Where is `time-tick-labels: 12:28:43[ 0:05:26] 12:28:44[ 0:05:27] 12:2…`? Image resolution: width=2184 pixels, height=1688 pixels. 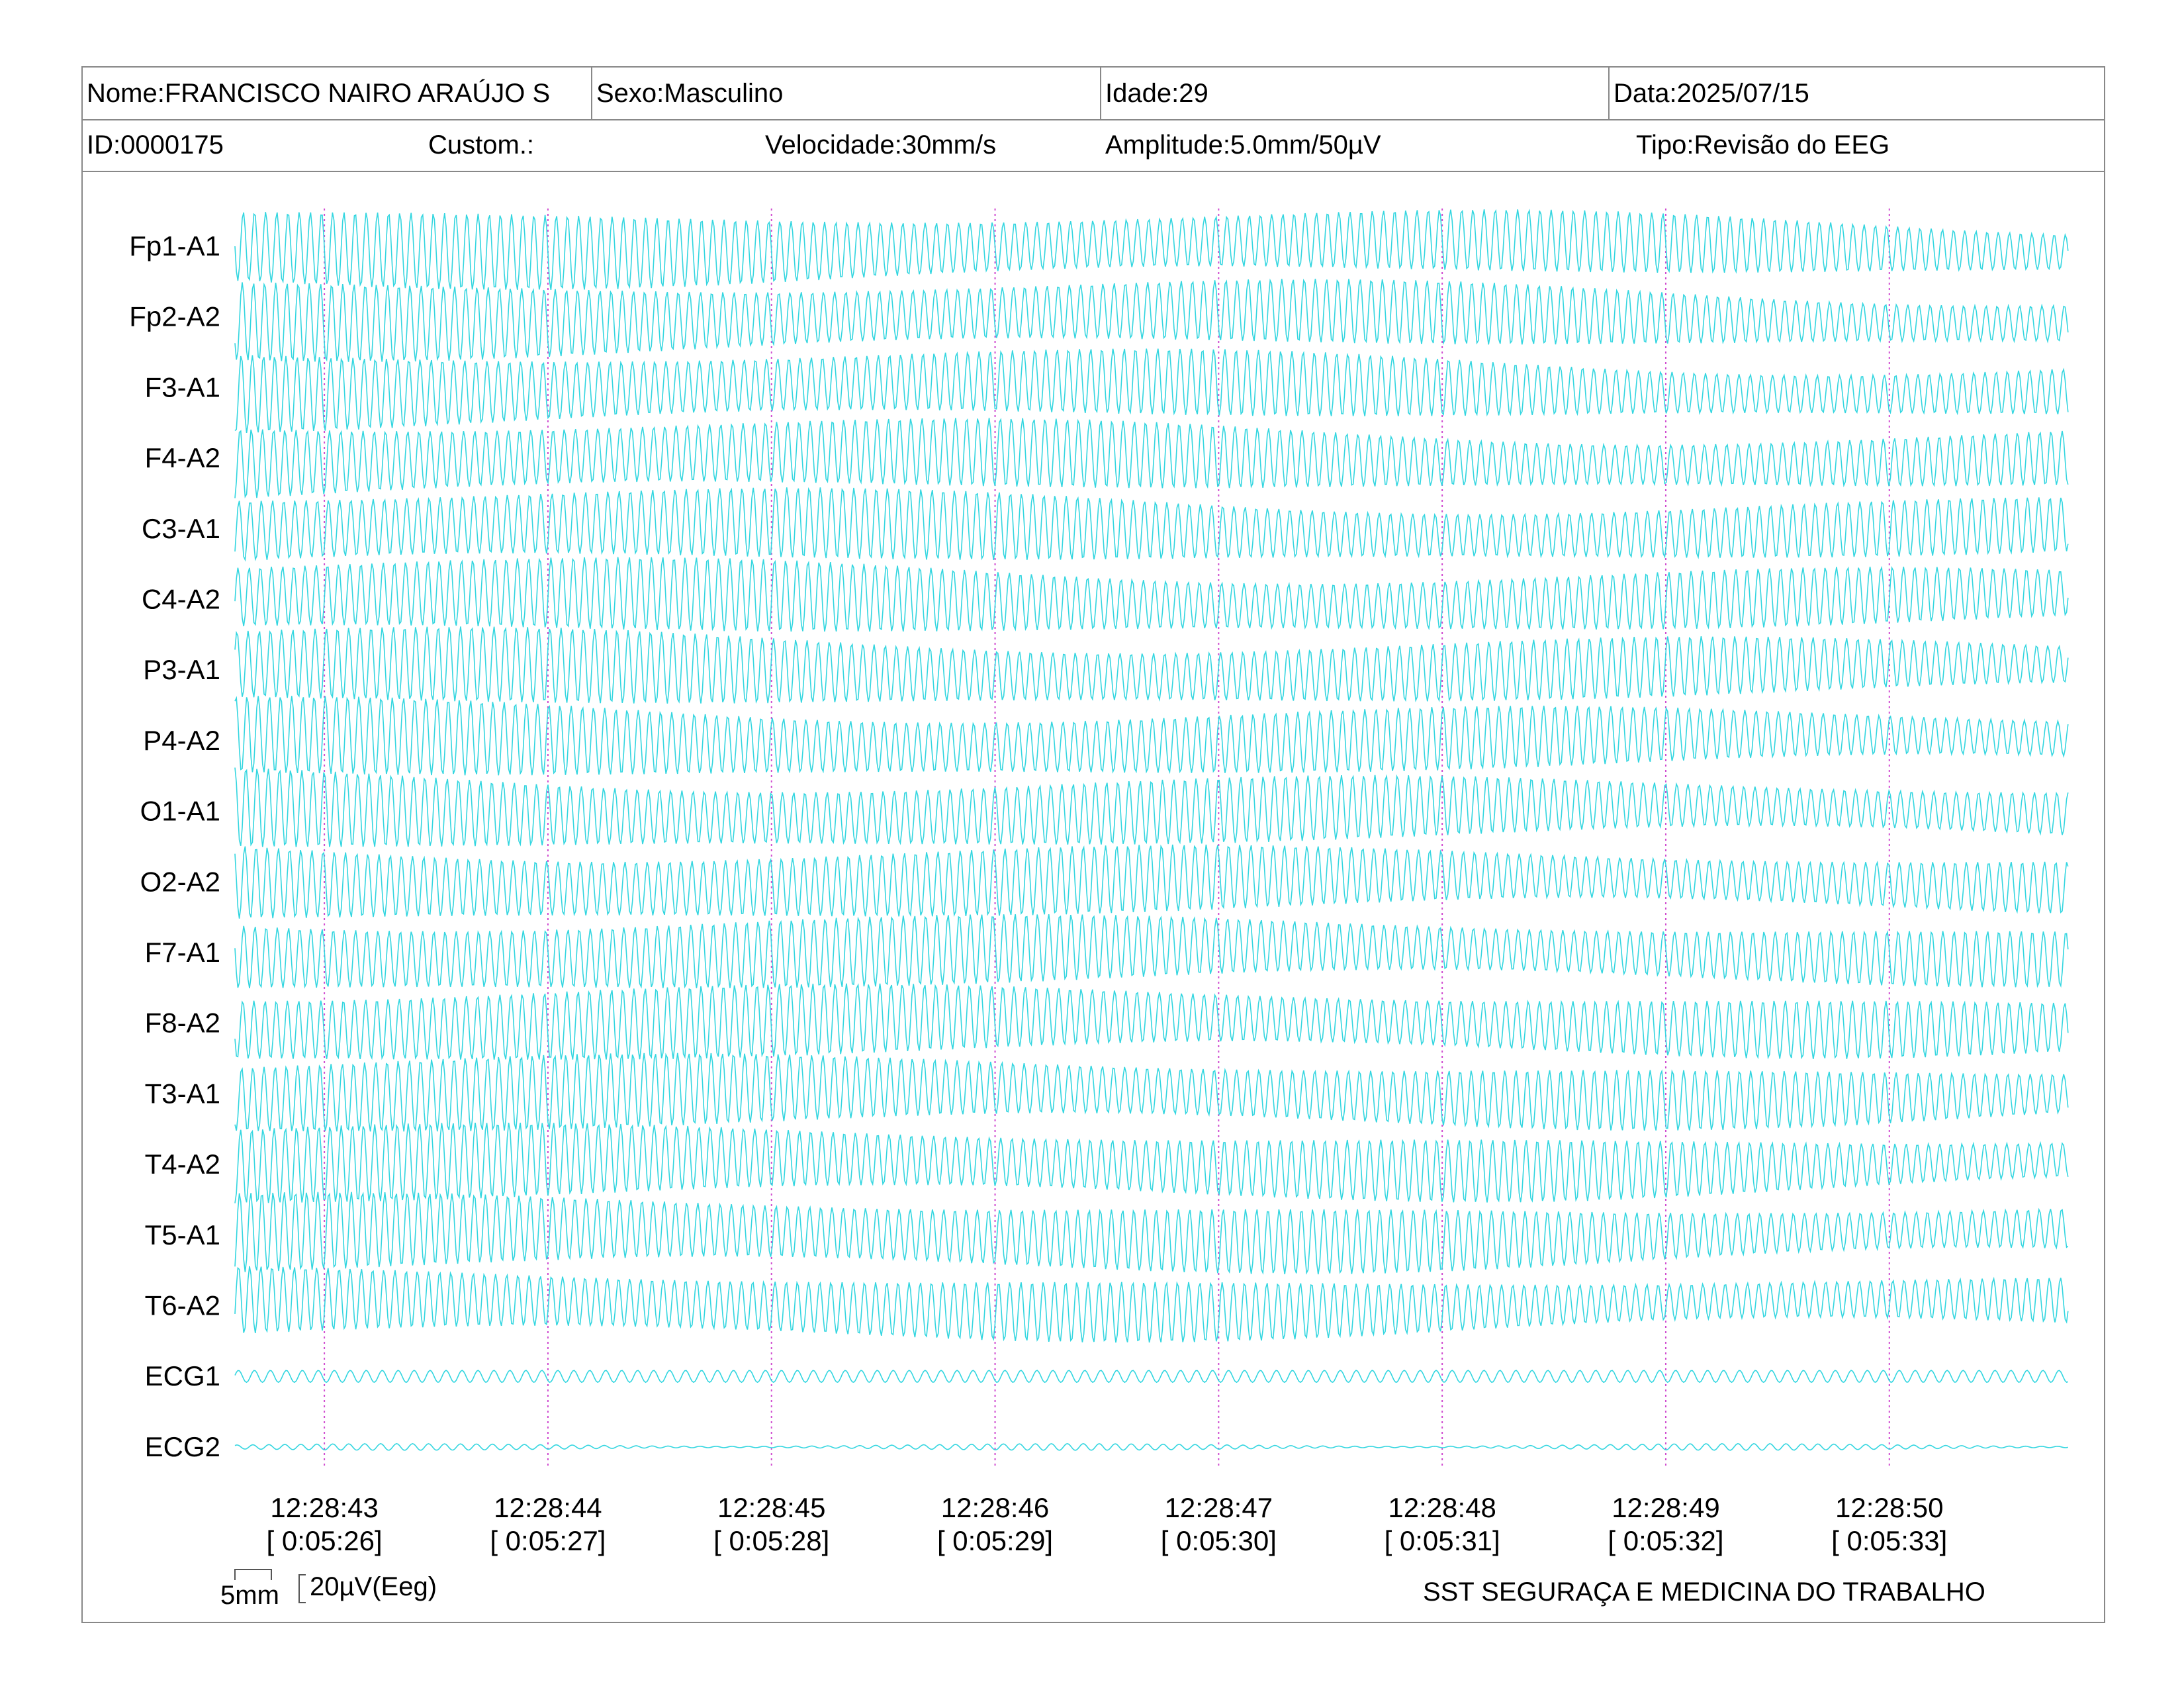
time-tick-labels: 12:28:43[ 0:05:26] 12:28:44[ 0:05:27] 12:2… is located at coordinates (1107, 1524).